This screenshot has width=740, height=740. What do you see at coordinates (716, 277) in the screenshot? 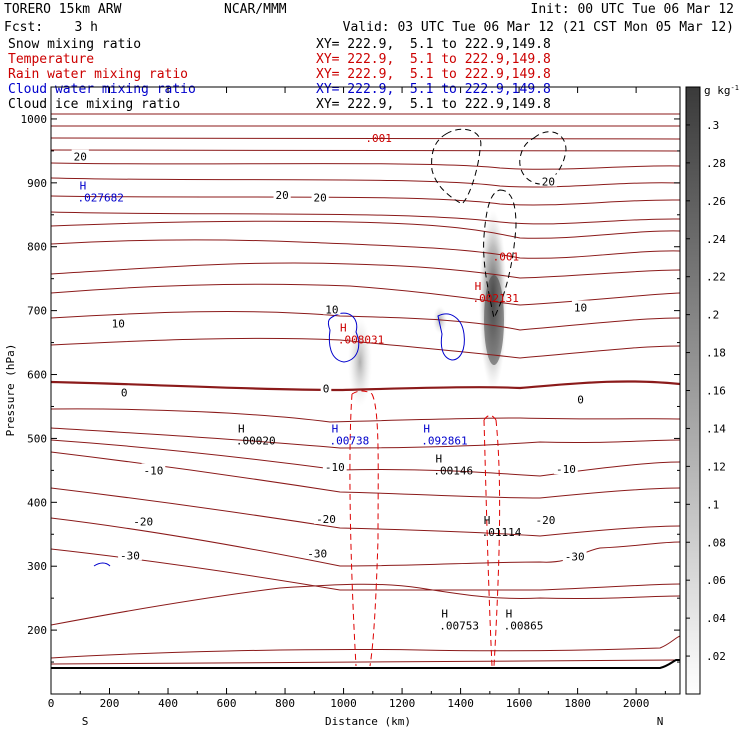
I see `colorbar-tick-label: .22` at bounding box center [716, 277].